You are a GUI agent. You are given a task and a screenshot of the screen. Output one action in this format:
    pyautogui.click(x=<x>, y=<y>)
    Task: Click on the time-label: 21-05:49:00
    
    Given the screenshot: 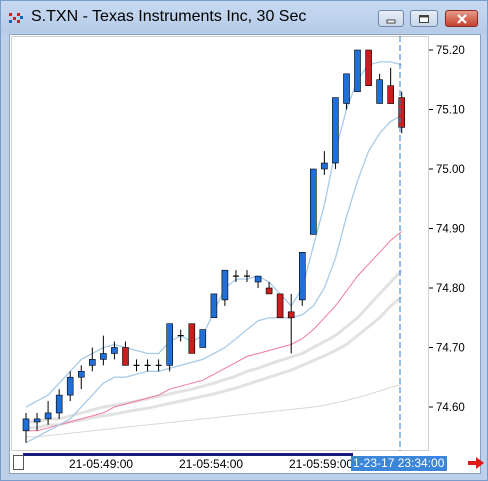 What is the action you would take?
    pyautogui.click(x=101, y=464)
    